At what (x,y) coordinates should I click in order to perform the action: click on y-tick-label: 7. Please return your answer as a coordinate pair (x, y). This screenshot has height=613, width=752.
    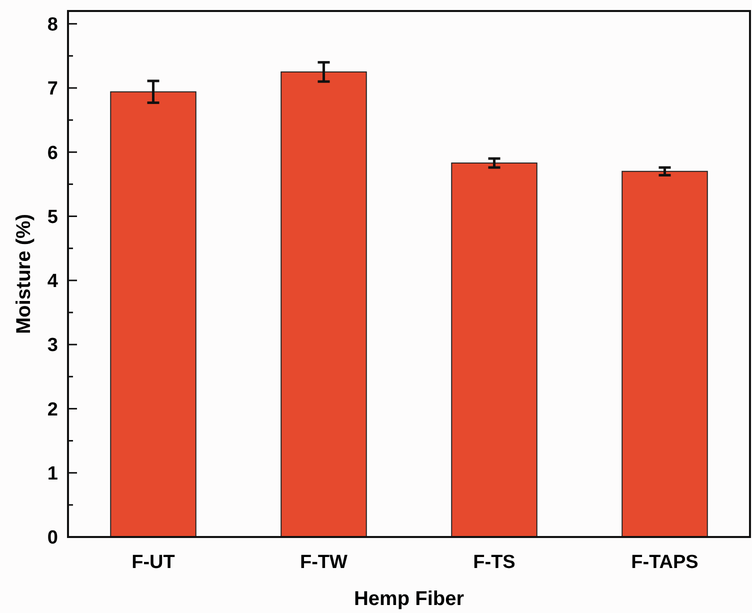
    Looking at the image, I should click on (52, 89).